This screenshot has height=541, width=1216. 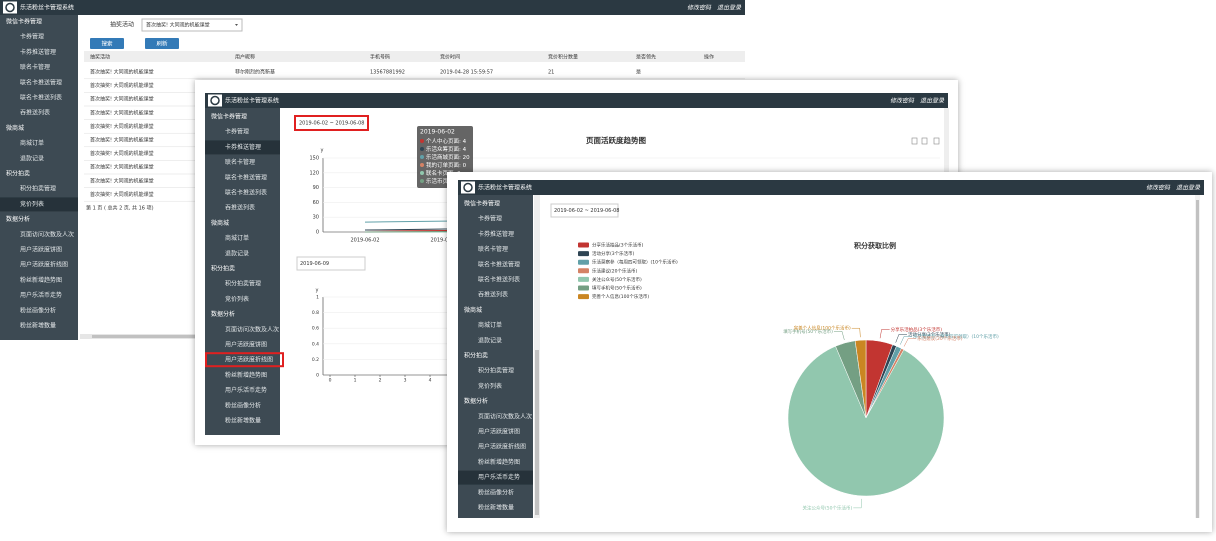 I want to click on date-box, so click(x=331, y=263).